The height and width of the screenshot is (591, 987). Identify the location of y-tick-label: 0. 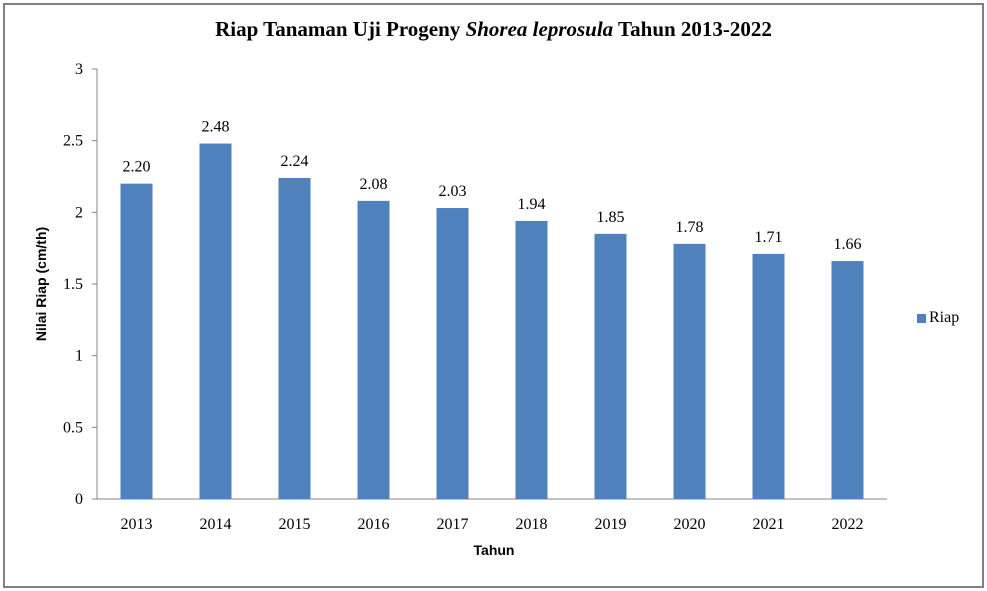
(79, 499).